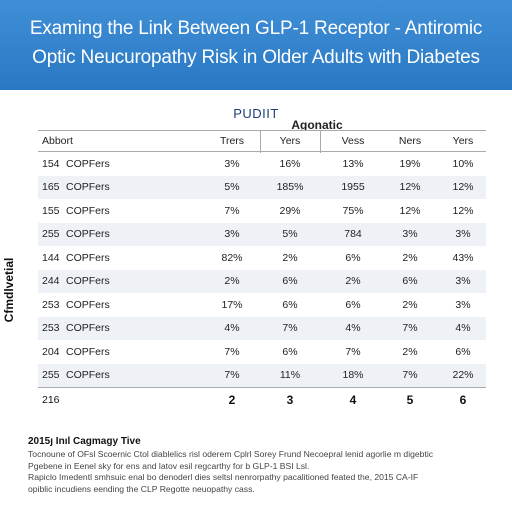  Describe the element at coordinates (51, 210) in the screenshot. I see `table-cell: 155` at that location.